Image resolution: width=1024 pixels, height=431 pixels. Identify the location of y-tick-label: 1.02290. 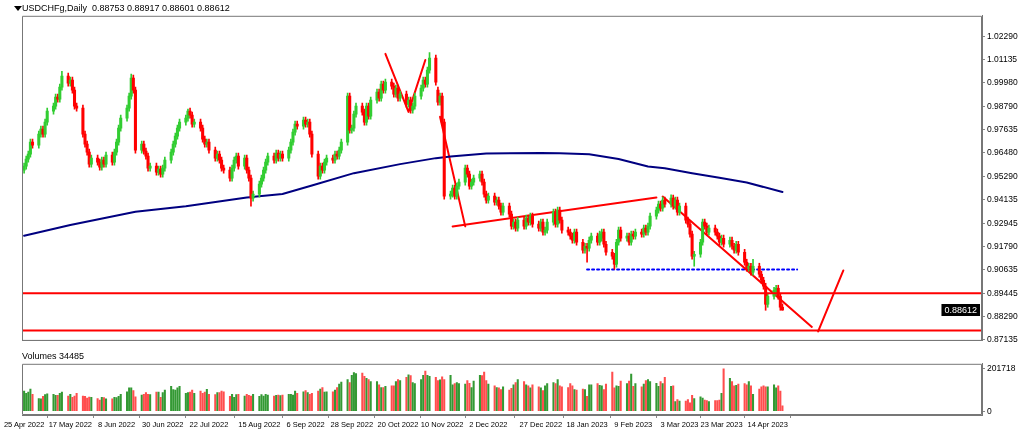
(1002, 35).